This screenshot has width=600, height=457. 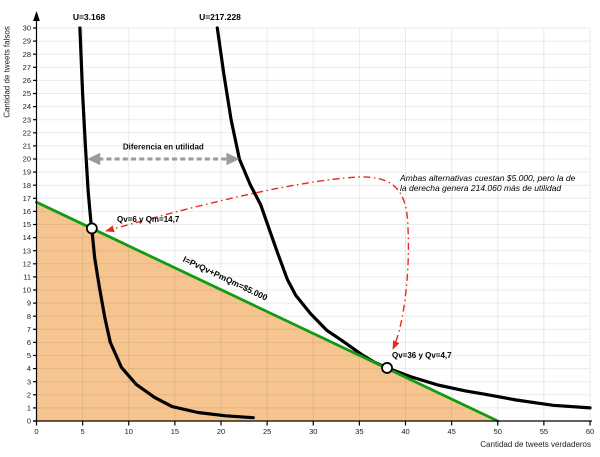 I want to click on difference-arrowhead-left, so click(x=94, y=159).